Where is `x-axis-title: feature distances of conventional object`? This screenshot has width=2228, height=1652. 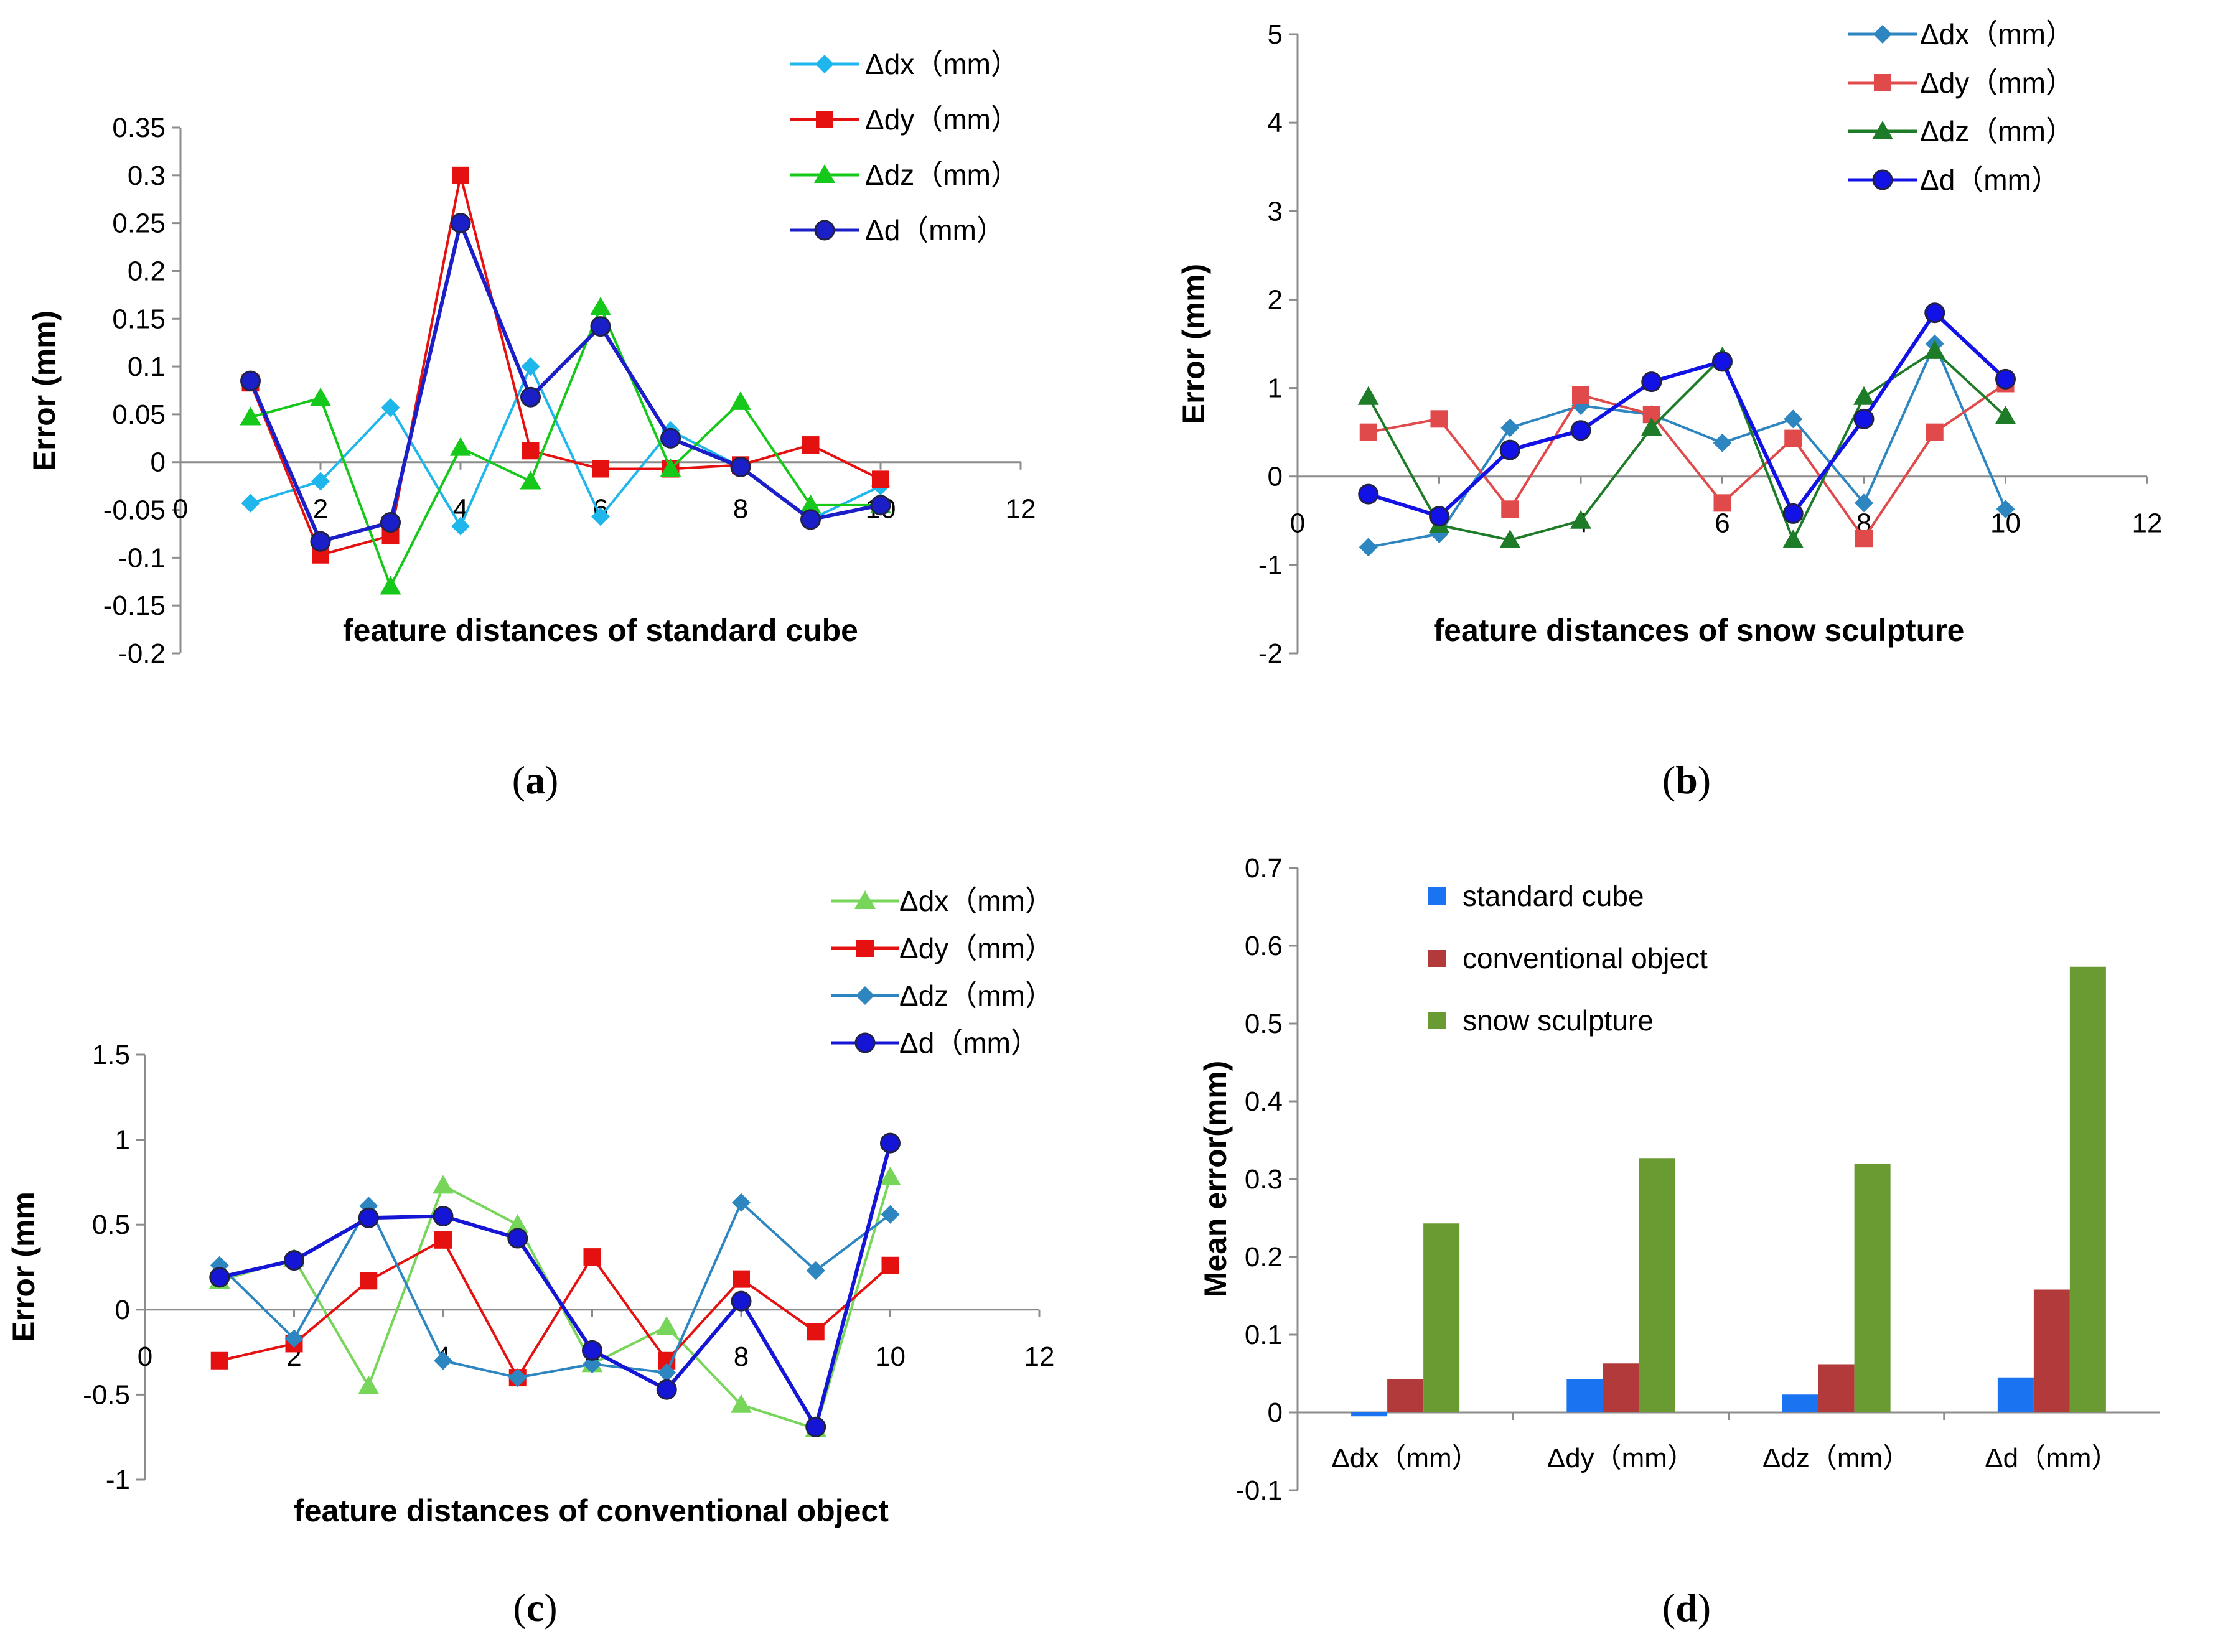 x-axis-title: feature distances of conventional object is located at coordinates (591, 1510).